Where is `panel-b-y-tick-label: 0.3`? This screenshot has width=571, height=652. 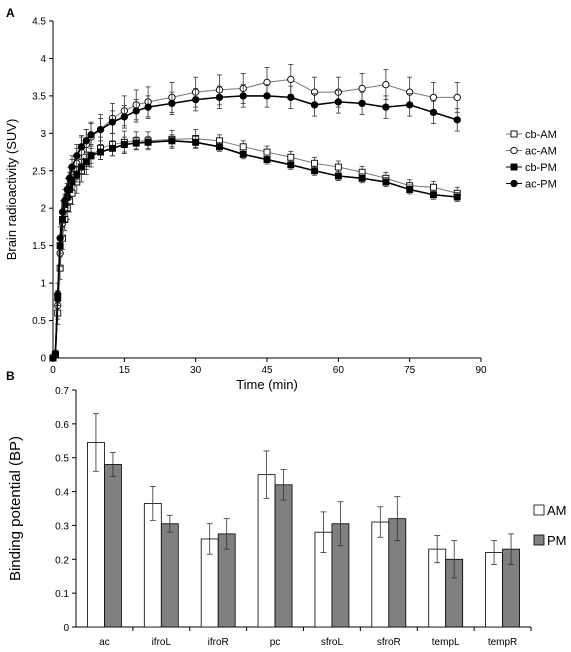 panel-b-y-tick-label: 0.3 is located at coordinates (62, 526).